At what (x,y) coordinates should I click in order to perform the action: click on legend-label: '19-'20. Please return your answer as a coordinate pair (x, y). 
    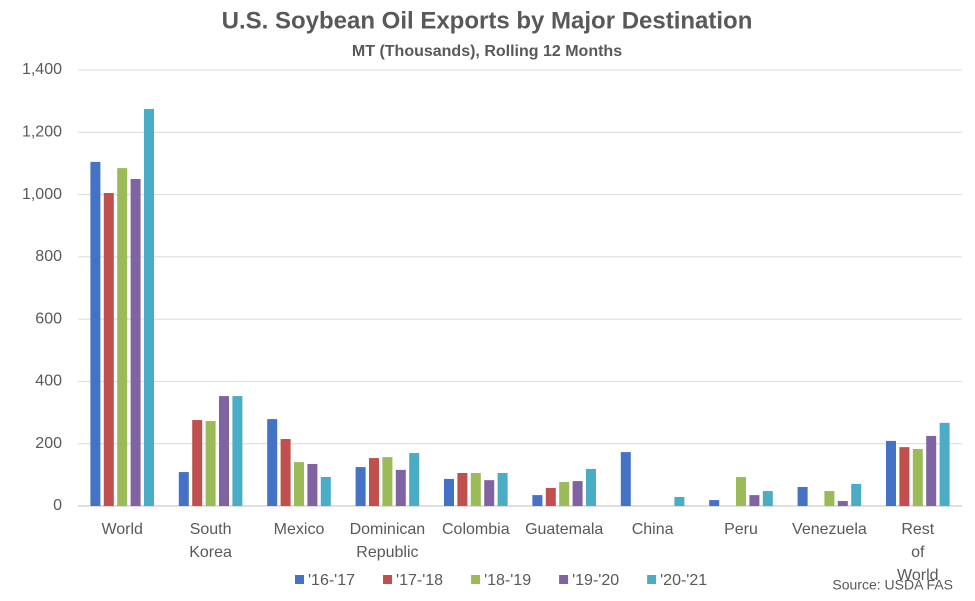
    Looking at the image, I should click on (595, 580).